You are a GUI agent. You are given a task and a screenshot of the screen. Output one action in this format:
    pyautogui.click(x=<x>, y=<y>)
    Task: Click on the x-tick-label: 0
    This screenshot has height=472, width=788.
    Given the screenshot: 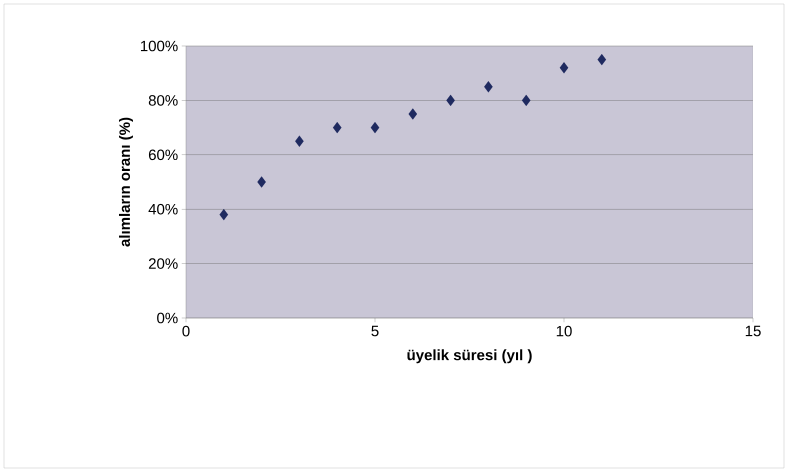 What is the action you would take?
    pyautogui.click(x=186, y=331)
    